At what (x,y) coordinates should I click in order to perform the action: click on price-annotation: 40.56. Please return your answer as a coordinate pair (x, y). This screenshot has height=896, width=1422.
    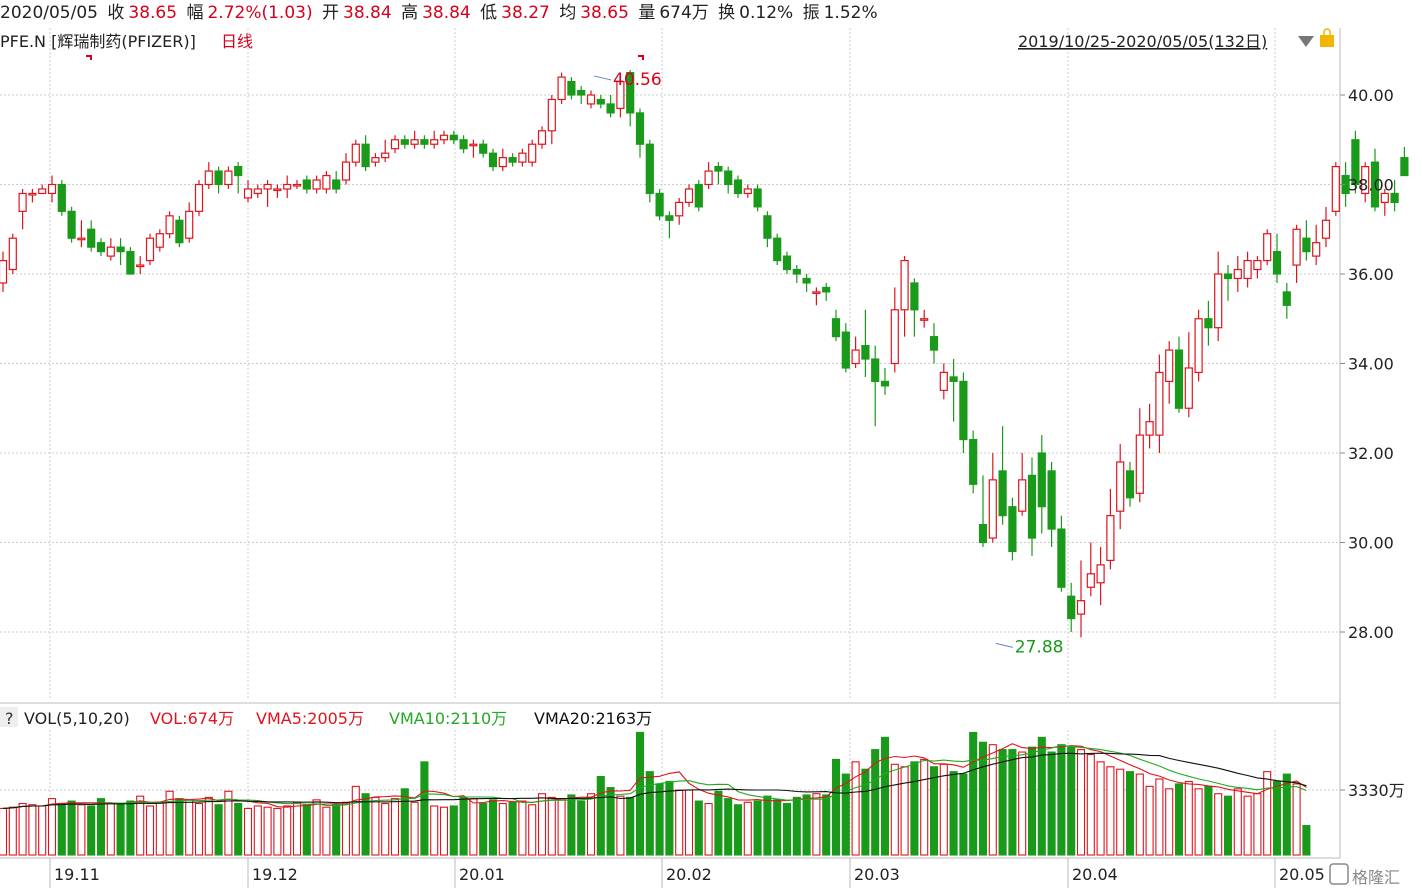
    Looking at the image, I should click on (637, 80).